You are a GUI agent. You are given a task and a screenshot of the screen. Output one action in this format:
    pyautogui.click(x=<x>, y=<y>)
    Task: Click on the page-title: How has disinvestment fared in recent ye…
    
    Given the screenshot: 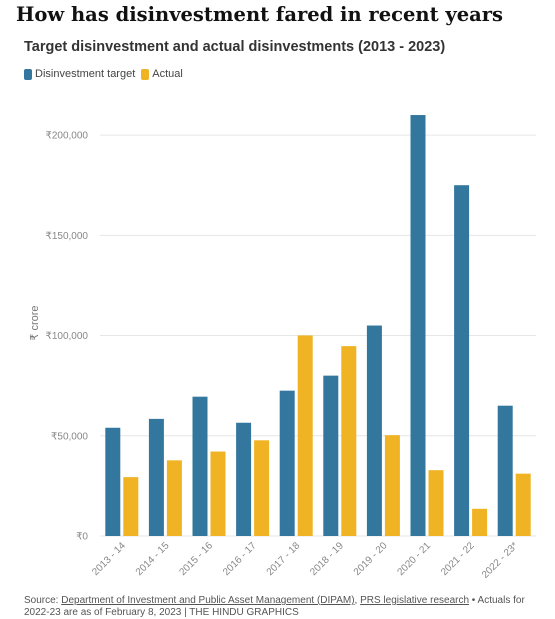 What is the action you would take?
    pyautogui.click(x=259, y=14)
    